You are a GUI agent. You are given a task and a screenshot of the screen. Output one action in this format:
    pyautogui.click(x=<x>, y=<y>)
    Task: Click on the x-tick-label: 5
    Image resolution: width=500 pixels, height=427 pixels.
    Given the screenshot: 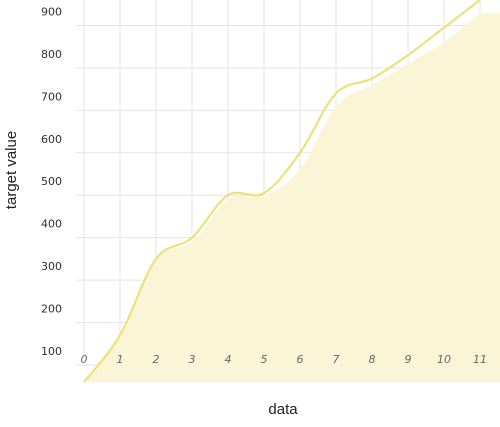 What is the action you would take?
    pyautogui.click(x=264, y=359)
    